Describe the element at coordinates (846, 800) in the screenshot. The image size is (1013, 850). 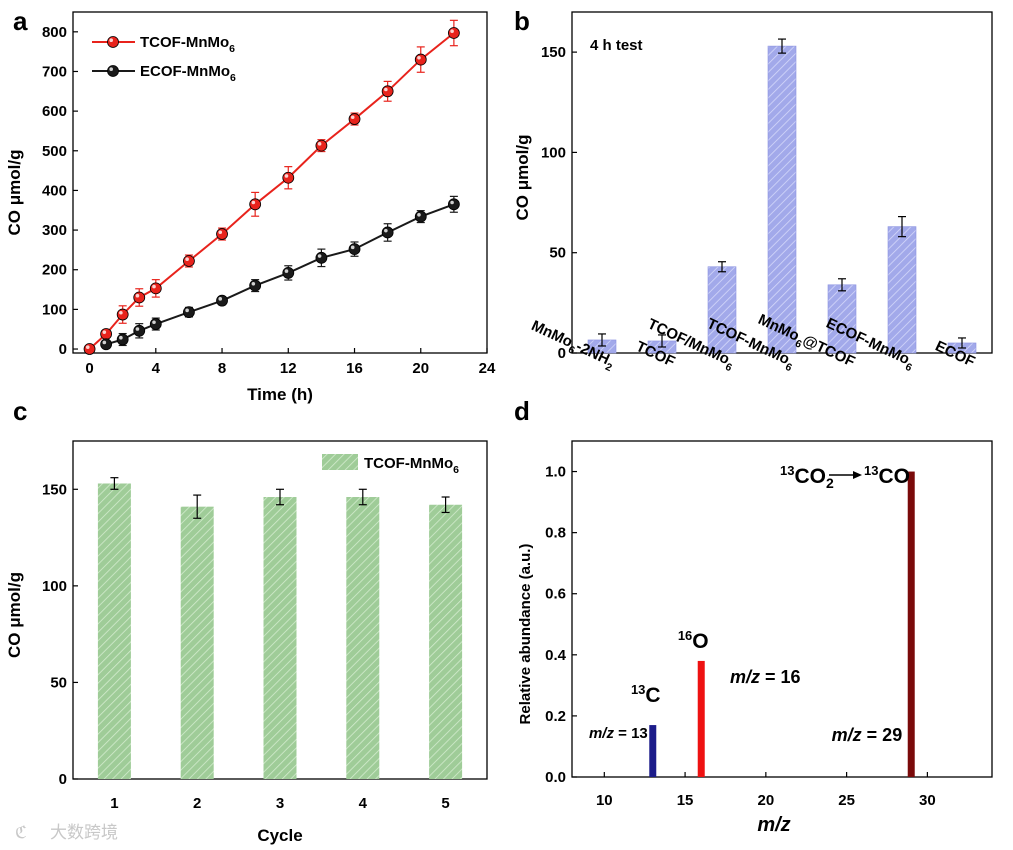
I see `x-tick-label: 25` at that location.